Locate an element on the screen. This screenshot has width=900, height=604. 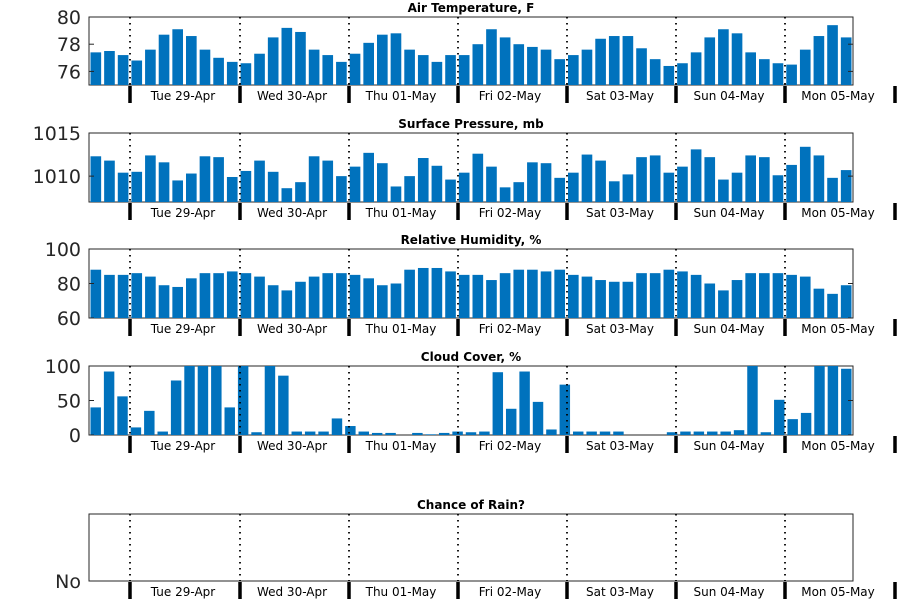
x-tick-label: Thu 01-May is located at coordinates (401, 446).